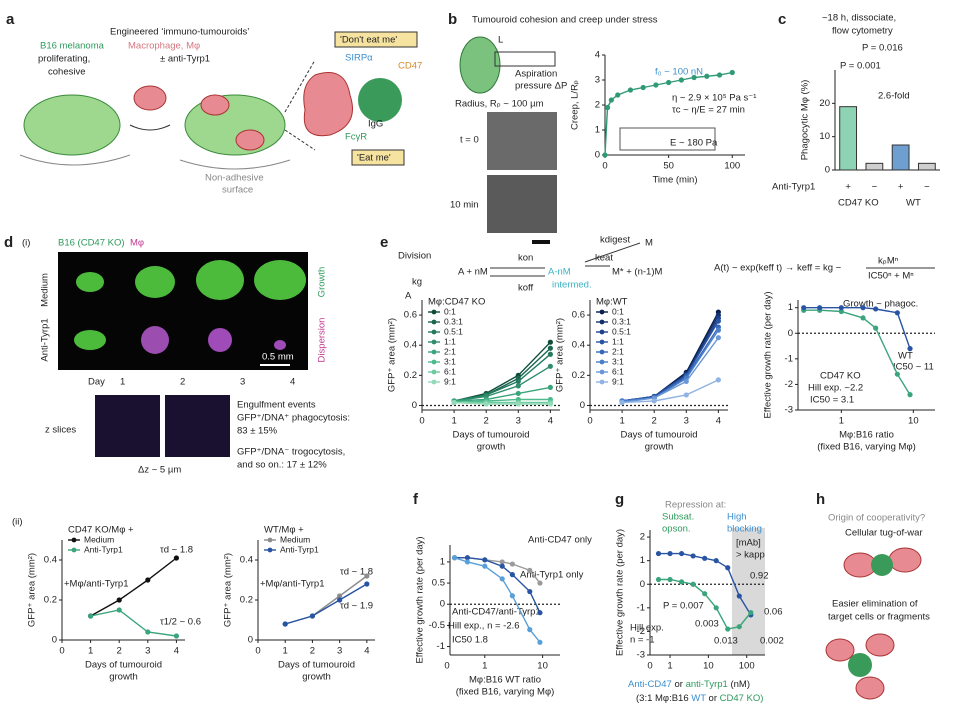 The width and height of the screenshot is (958, 715). Describe the element at coordinates (410, 66) in the screenshot. I see `text: CD47` at that location.